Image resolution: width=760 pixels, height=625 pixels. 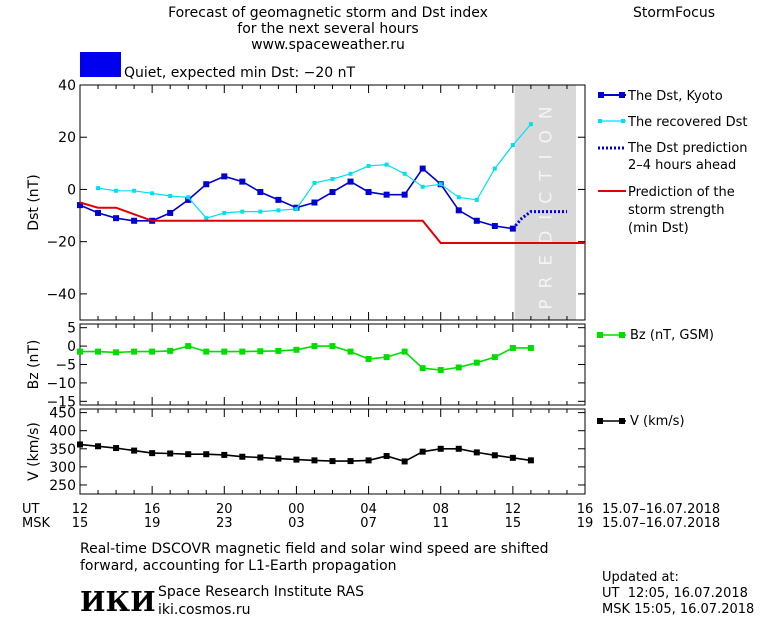 What do you see at coordinates (62, 450) in the screenshot?
I see `y-tick-label: 350` at bounding box center [62, 450].